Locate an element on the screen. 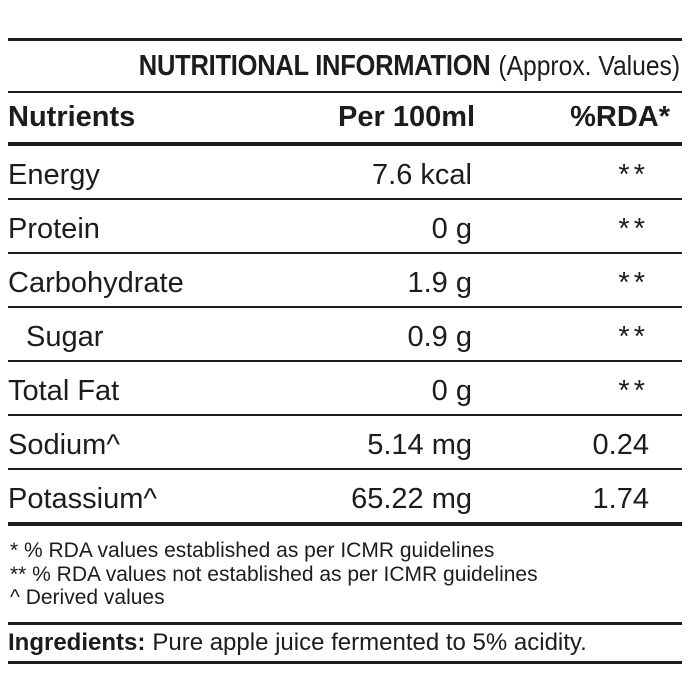 This screenshot has height=700, width=690. nutrient-name: Protein is located at coordinates (54, 228).